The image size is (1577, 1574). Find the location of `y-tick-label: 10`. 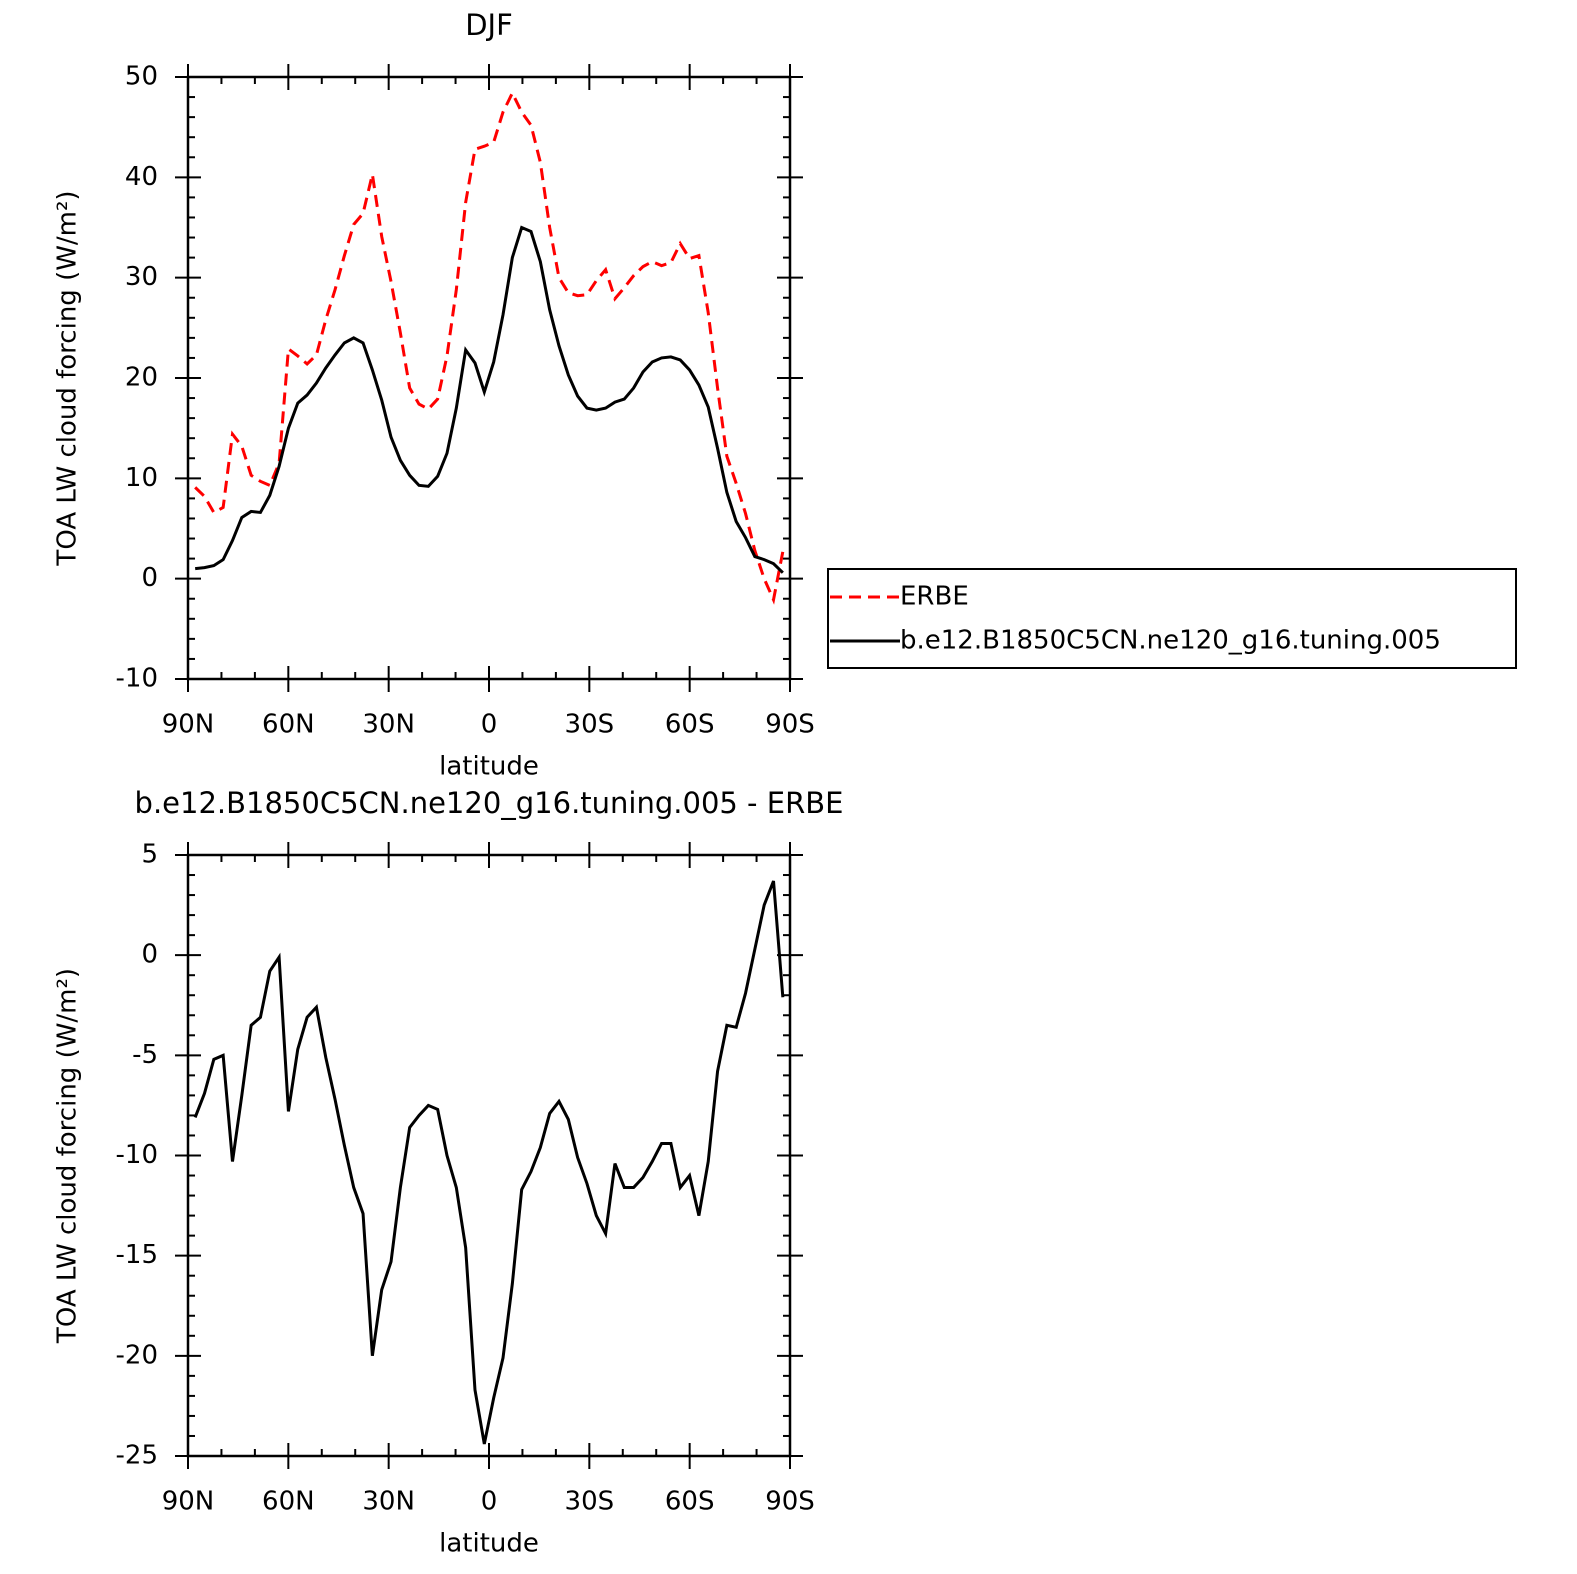

y-tick-label: 10 is located at coordinates (141, 478).